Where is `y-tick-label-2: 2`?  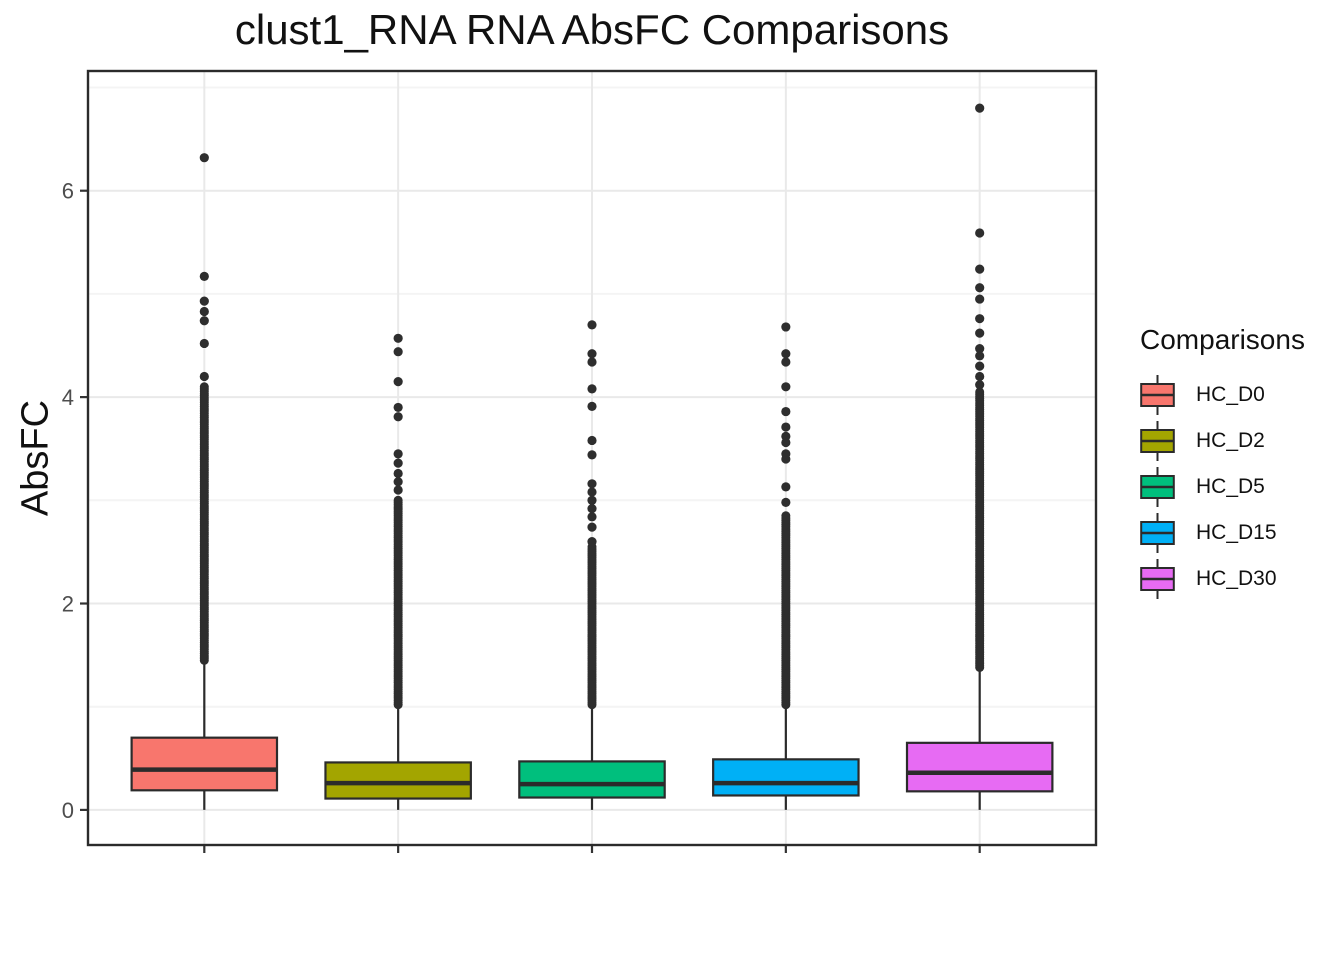 y-tick-label-2: 2 is located at coordinates (68, 604).